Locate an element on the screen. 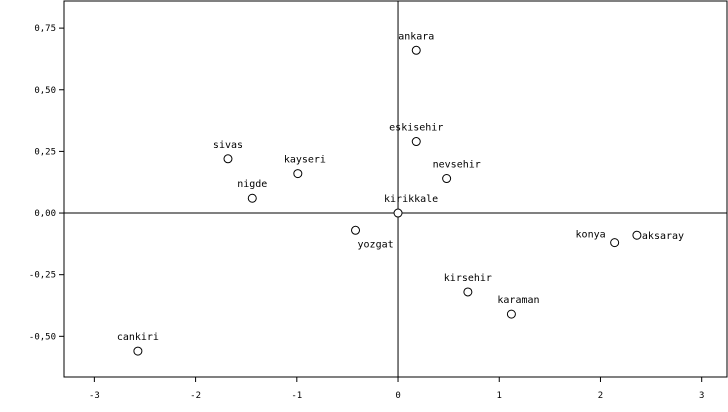 The width and height of the screenshot is (728, 412). y-tick-label: 0,25 is located at coordinates (45, 152).